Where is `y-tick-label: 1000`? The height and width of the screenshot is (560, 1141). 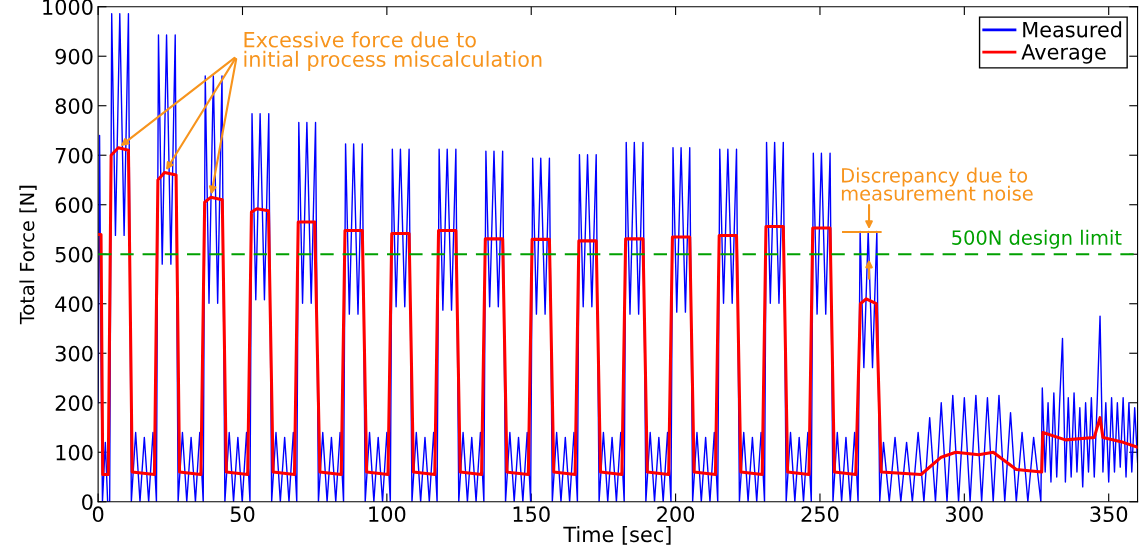 y-tick-label: 1000 is located at coordinates (68, 7).